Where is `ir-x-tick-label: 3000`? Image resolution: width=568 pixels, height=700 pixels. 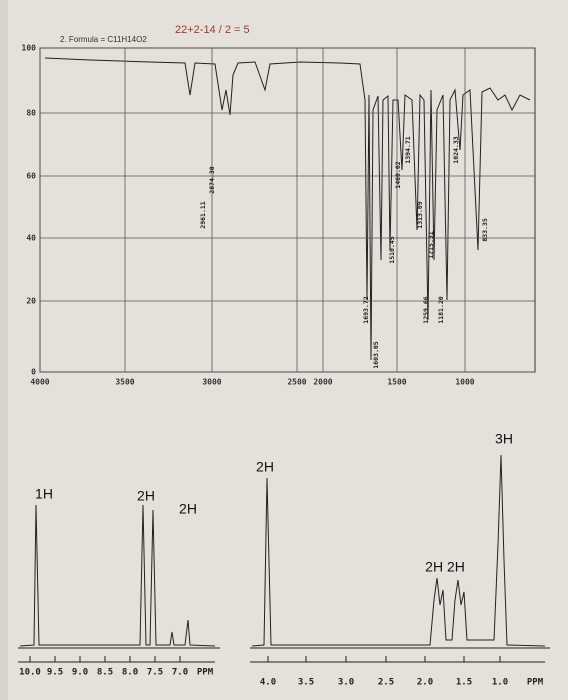 ir-x-tick-label: 3000 is located at coordinates (211, 382).